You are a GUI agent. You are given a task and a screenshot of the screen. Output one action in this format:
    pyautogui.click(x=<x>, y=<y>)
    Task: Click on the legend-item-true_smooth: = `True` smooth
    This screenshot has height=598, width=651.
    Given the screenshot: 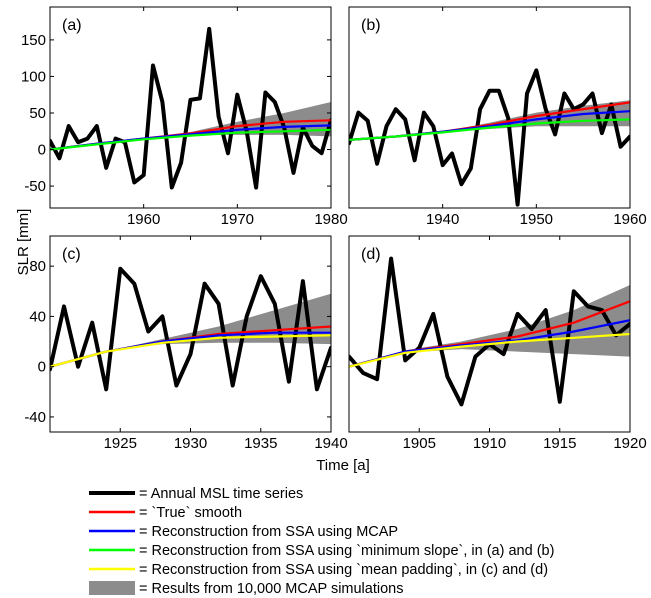 What is the action you would take?
    pyautogui.click(x=165, y=513)
    